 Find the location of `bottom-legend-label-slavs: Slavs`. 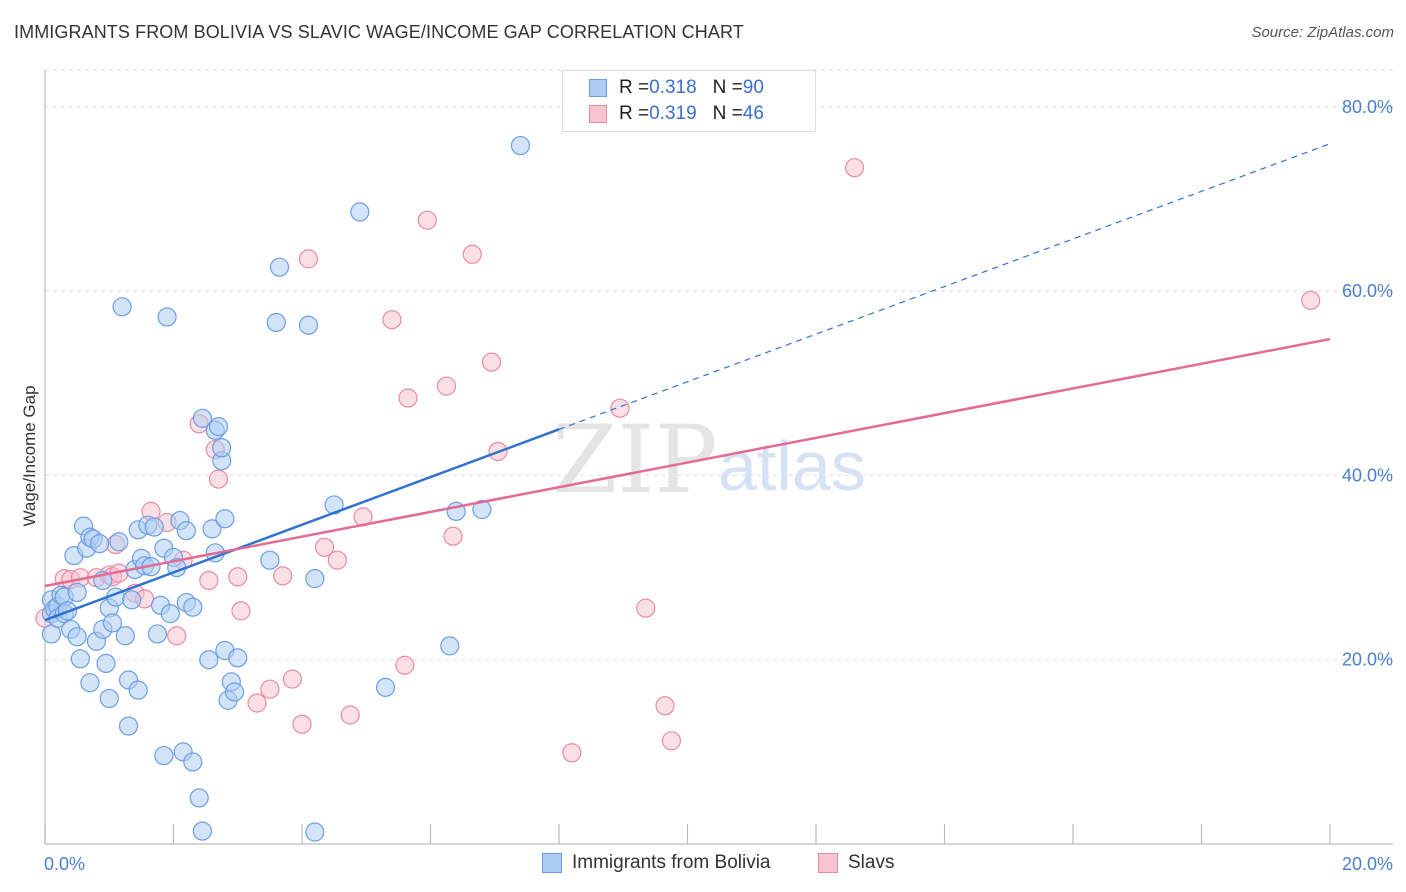

bottom-legend-label-slavs: Slavs is located at coordinates (871, 862).